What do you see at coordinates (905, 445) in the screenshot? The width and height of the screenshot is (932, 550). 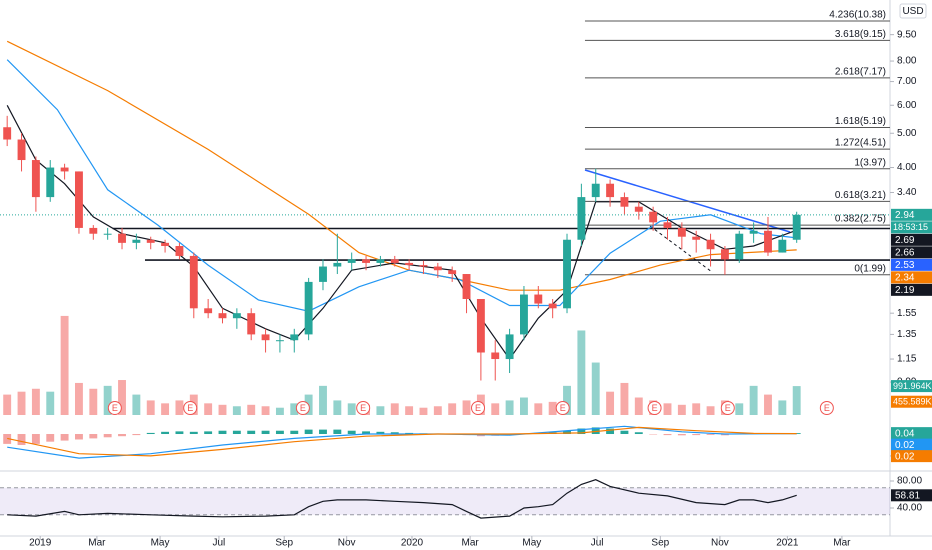 I see `macd-tag-label: 0.02` at bounding box center [905, 445].